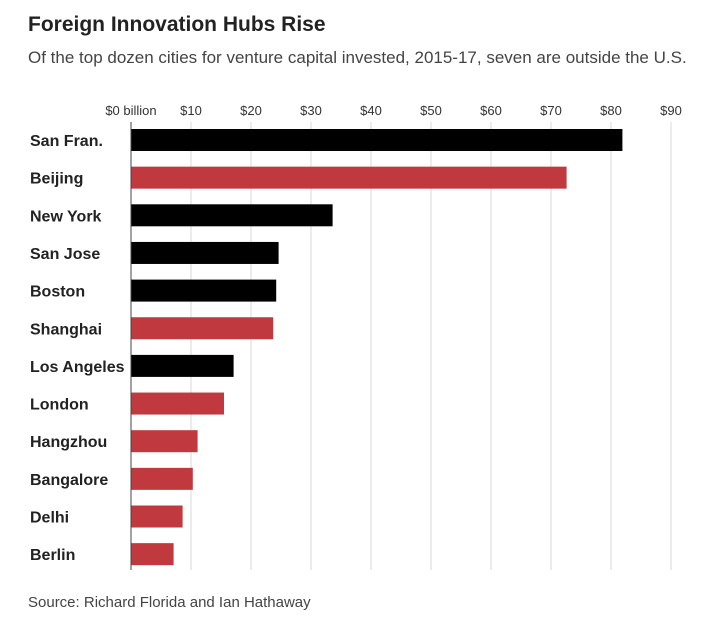  I want to click on x-tick-label: $40, so click(371, 110).